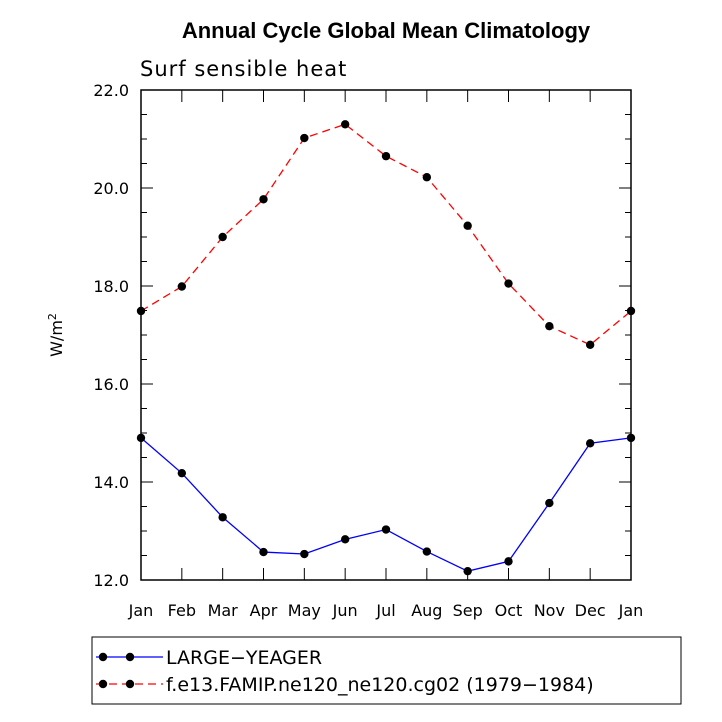 Image resolution: width=722 pixels, height=722 pixels. I want to click on x-tick-label: Jun, so click(345, 610).